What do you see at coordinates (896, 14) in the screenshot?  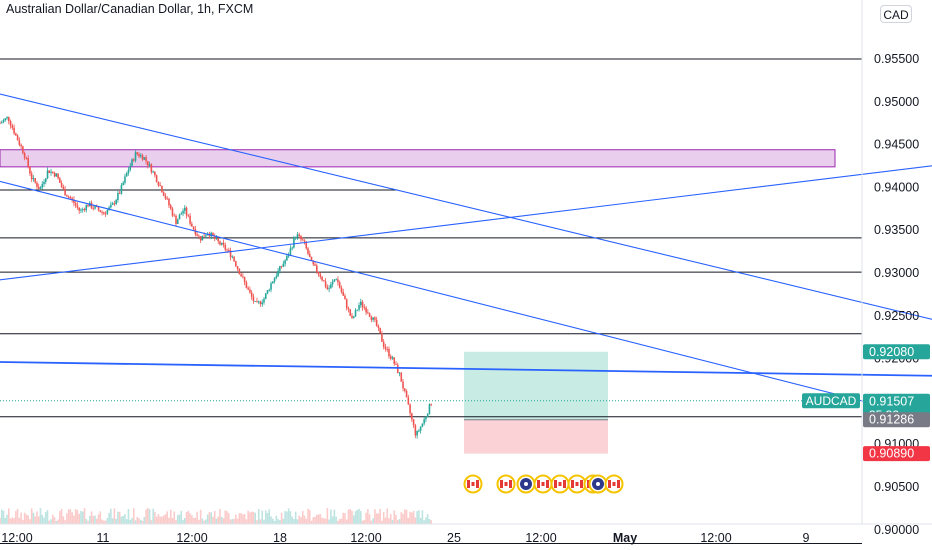 I see `currency-button: CAD` at bounding box center [896, 14].